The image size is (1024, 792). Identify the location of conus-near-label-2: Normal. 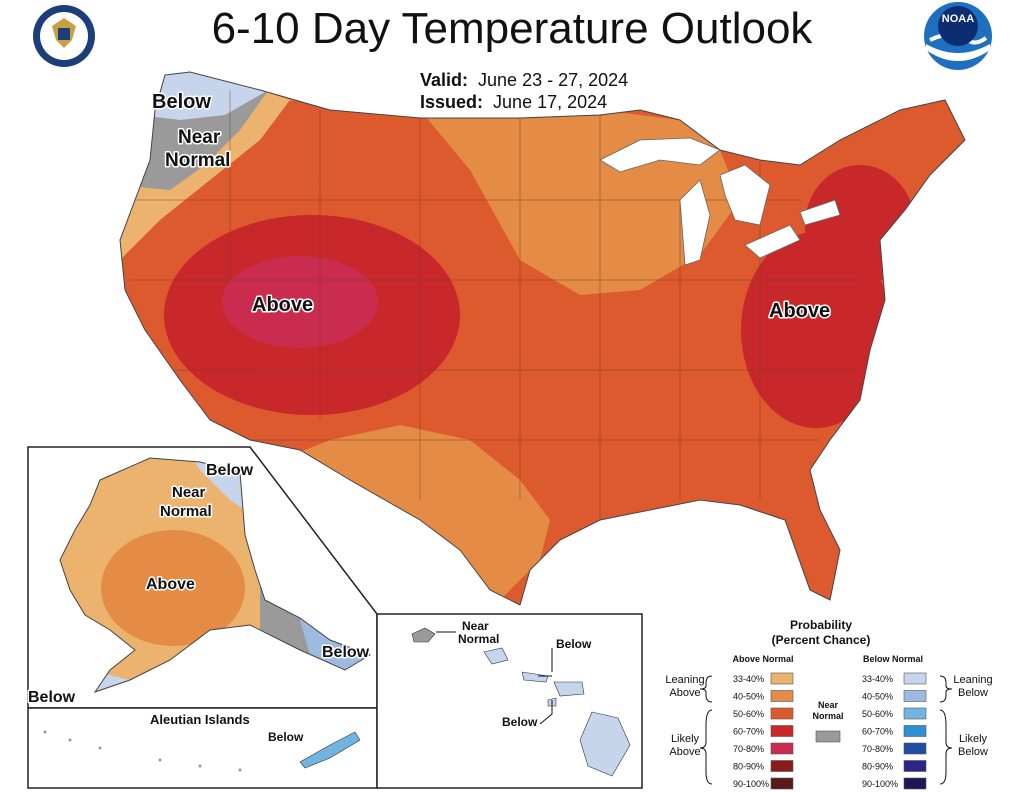
(197, 160).